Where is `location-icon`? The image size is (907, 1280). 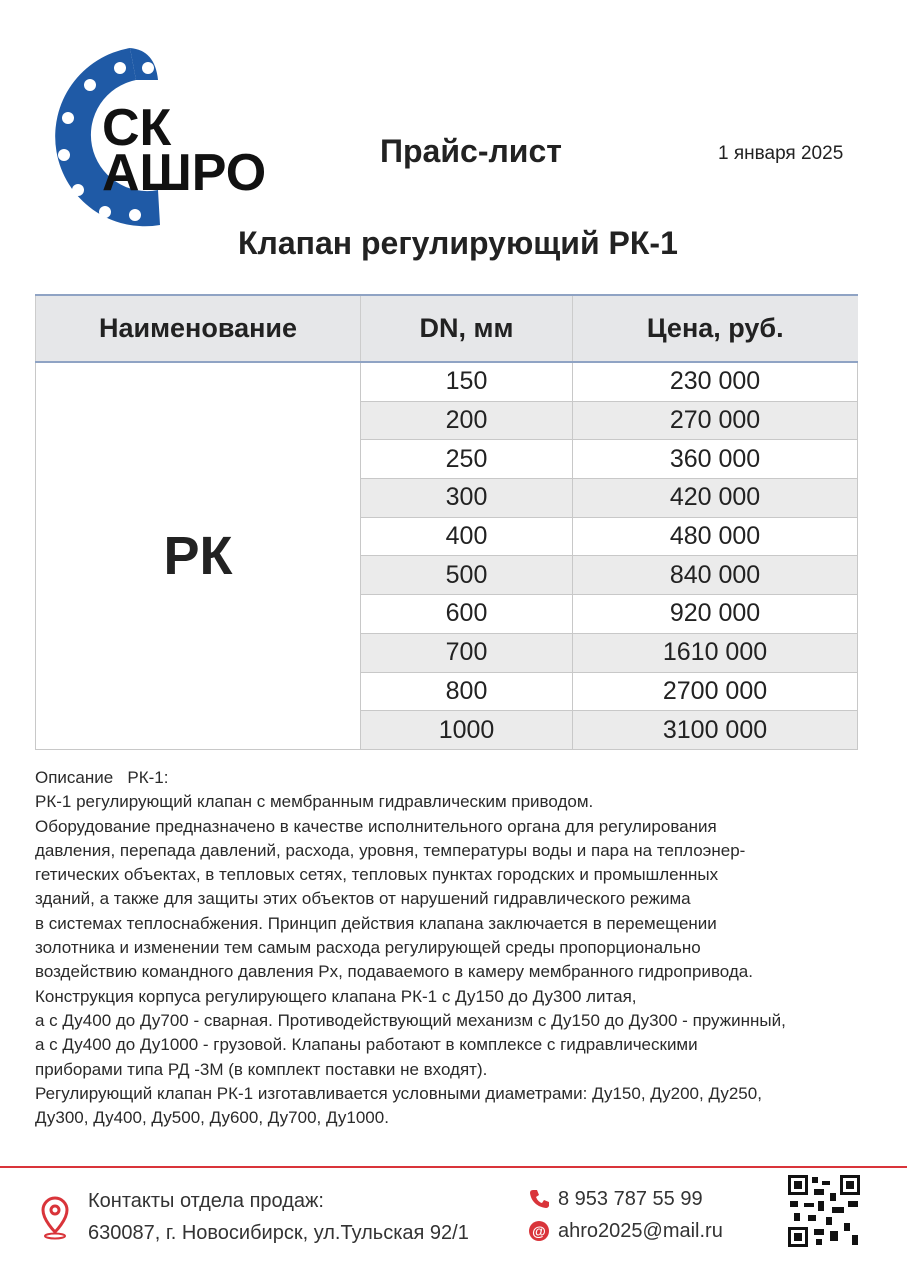
location-icon is located at coordinates (55, 1218).